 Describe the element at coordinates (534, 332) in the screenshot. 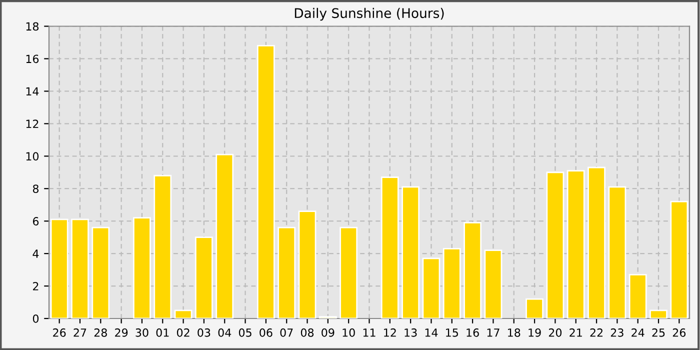

I see `x-tick-label: 19` at that location.